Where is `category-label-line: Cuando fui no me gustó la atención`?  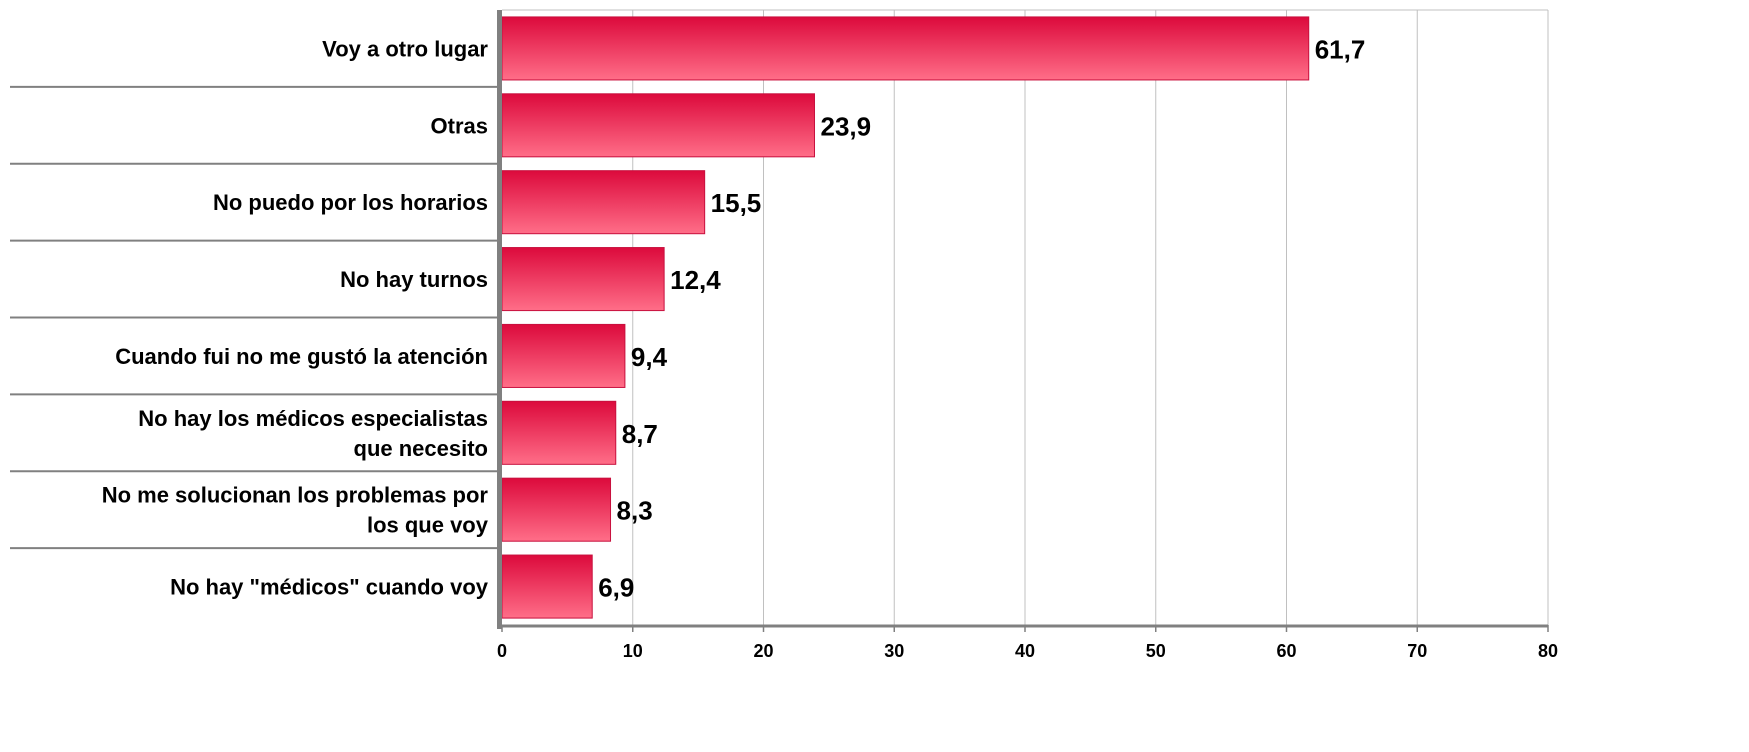 category-label-line: Cuando fui no me gustó la atención is located at coordinates (301, 356).